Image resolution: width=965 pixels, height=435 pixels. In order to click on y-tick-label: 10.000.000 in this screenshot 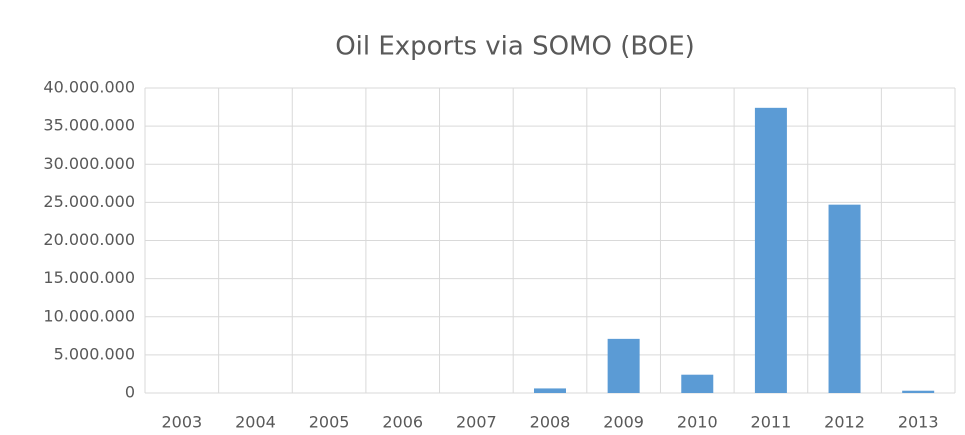, I will do `click(89, 315)`.